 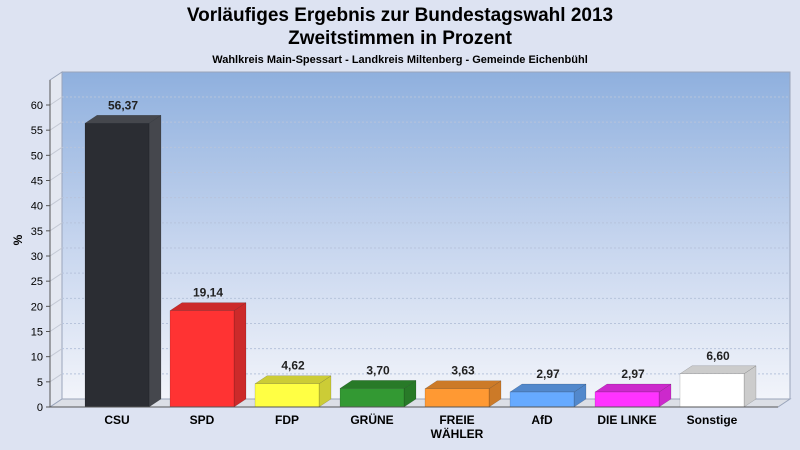 I want to click on bar-value-label: 19,14, so click(x=208, y=293).